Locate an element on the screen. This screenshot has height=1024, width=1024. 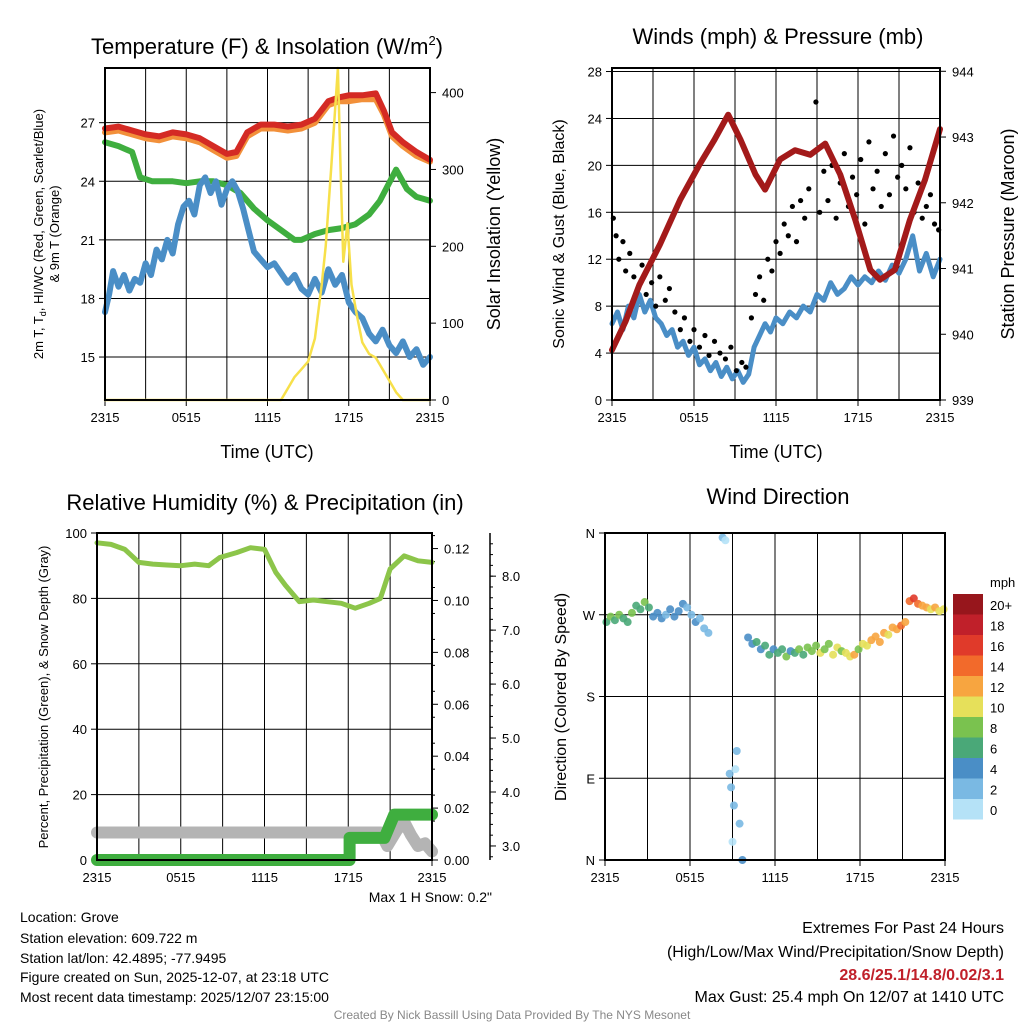
precip-axis-tick-label: 0.00 is located at coordinates (456, 860).